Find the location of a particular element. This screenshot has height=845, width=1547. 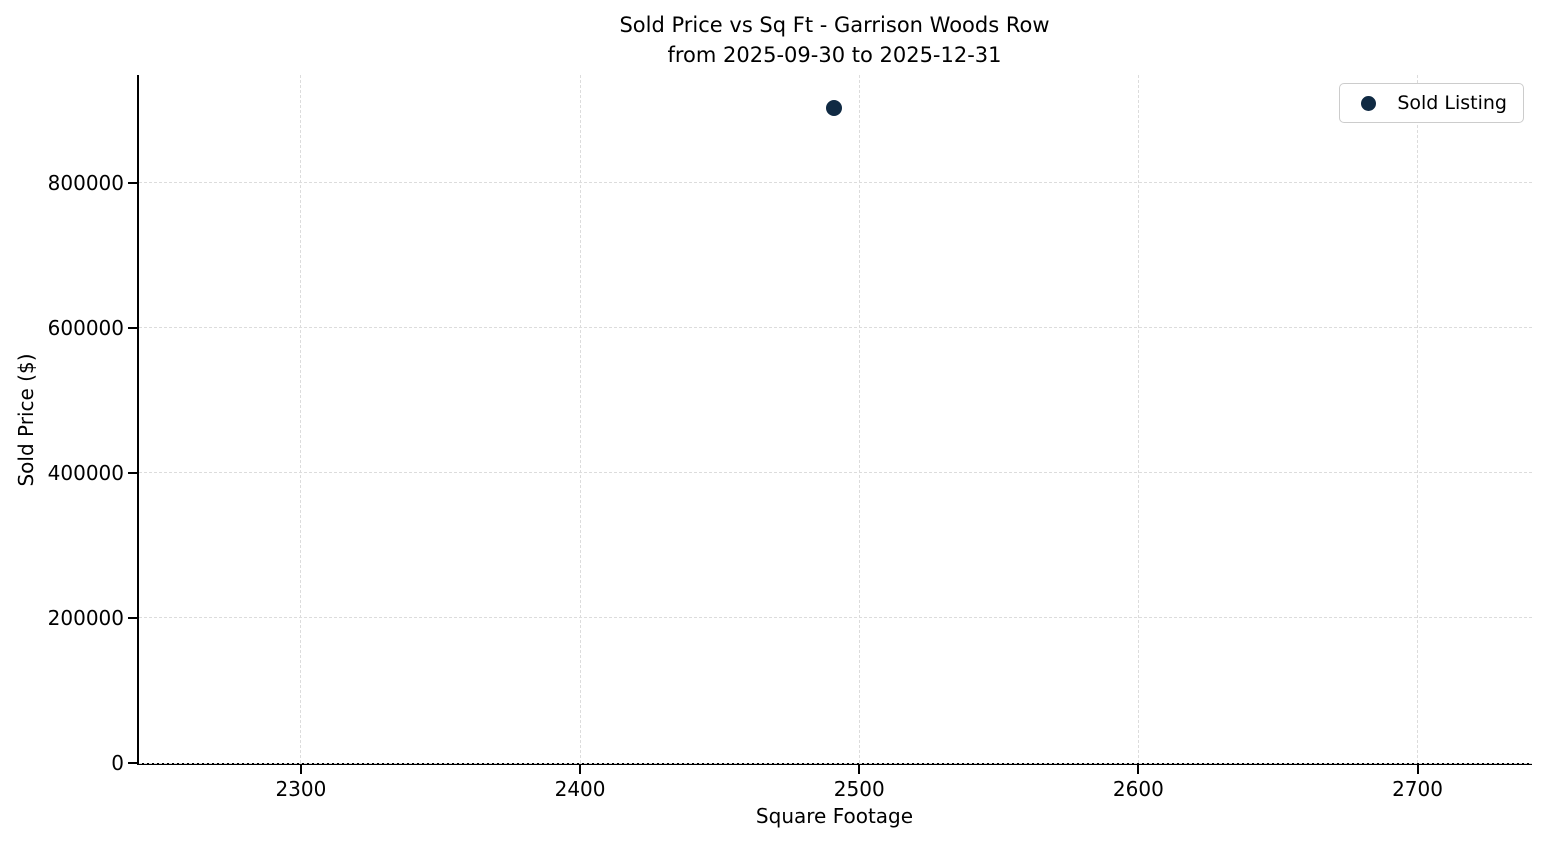

y-tick-label: 200000 is located at coordinates (85, 617).